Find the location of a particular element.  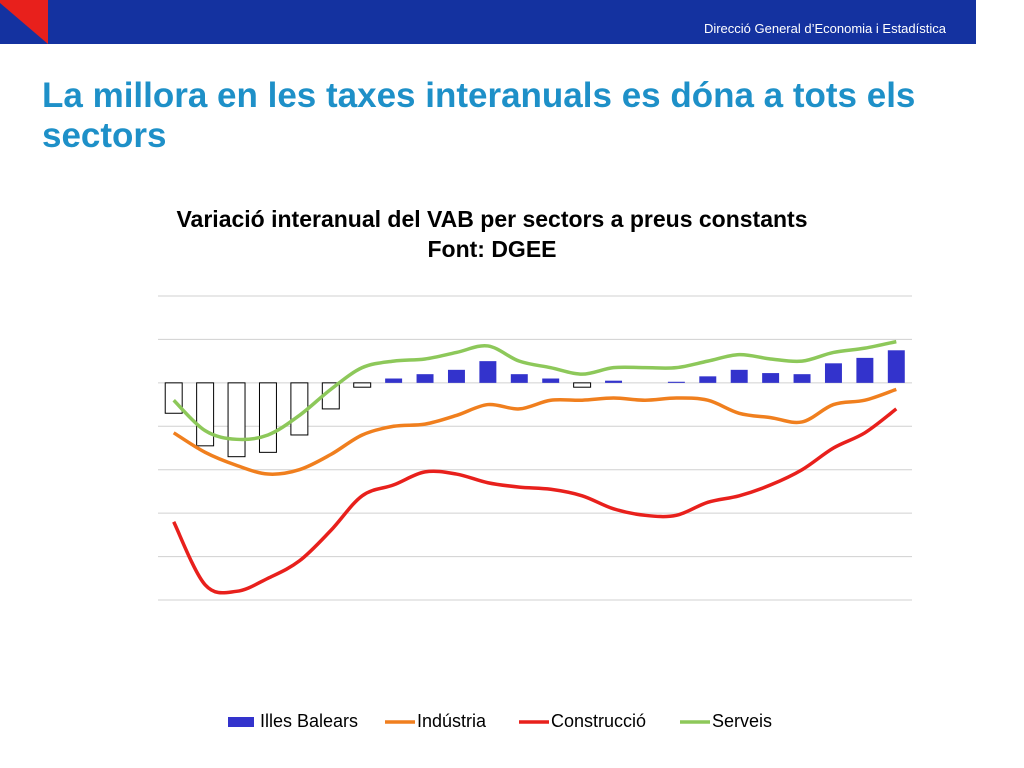

header-corner is located at coordinates (24, 22).